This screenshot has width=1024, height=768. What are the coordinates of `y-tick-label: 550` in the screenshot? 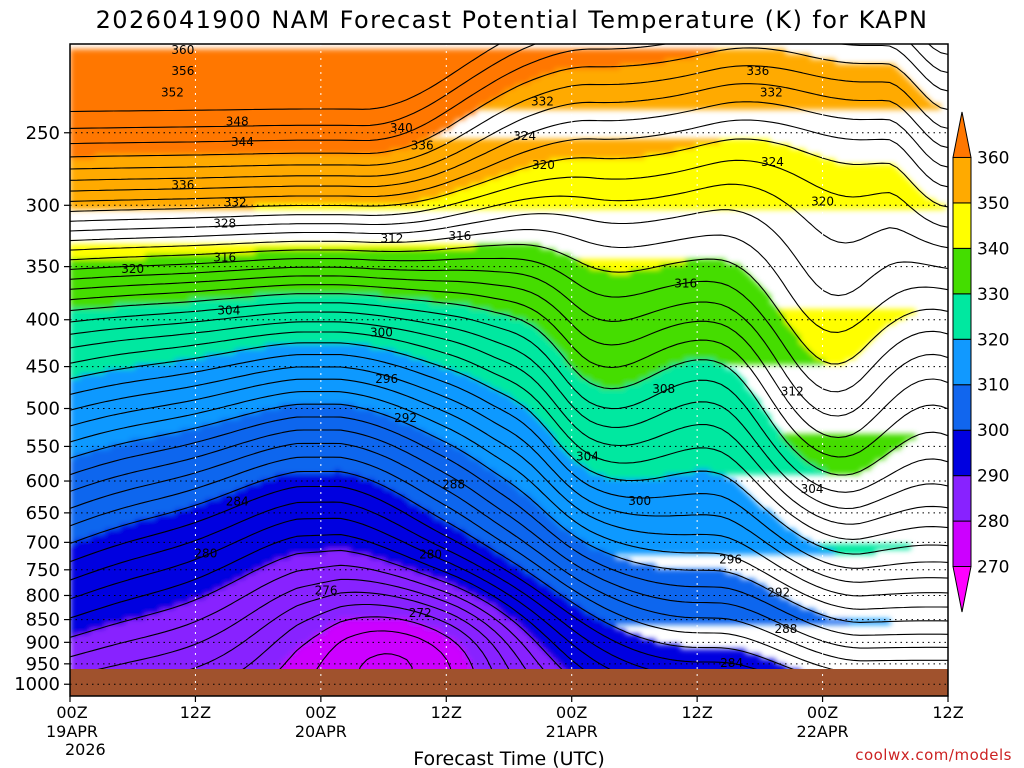 It's located at (43, 446).